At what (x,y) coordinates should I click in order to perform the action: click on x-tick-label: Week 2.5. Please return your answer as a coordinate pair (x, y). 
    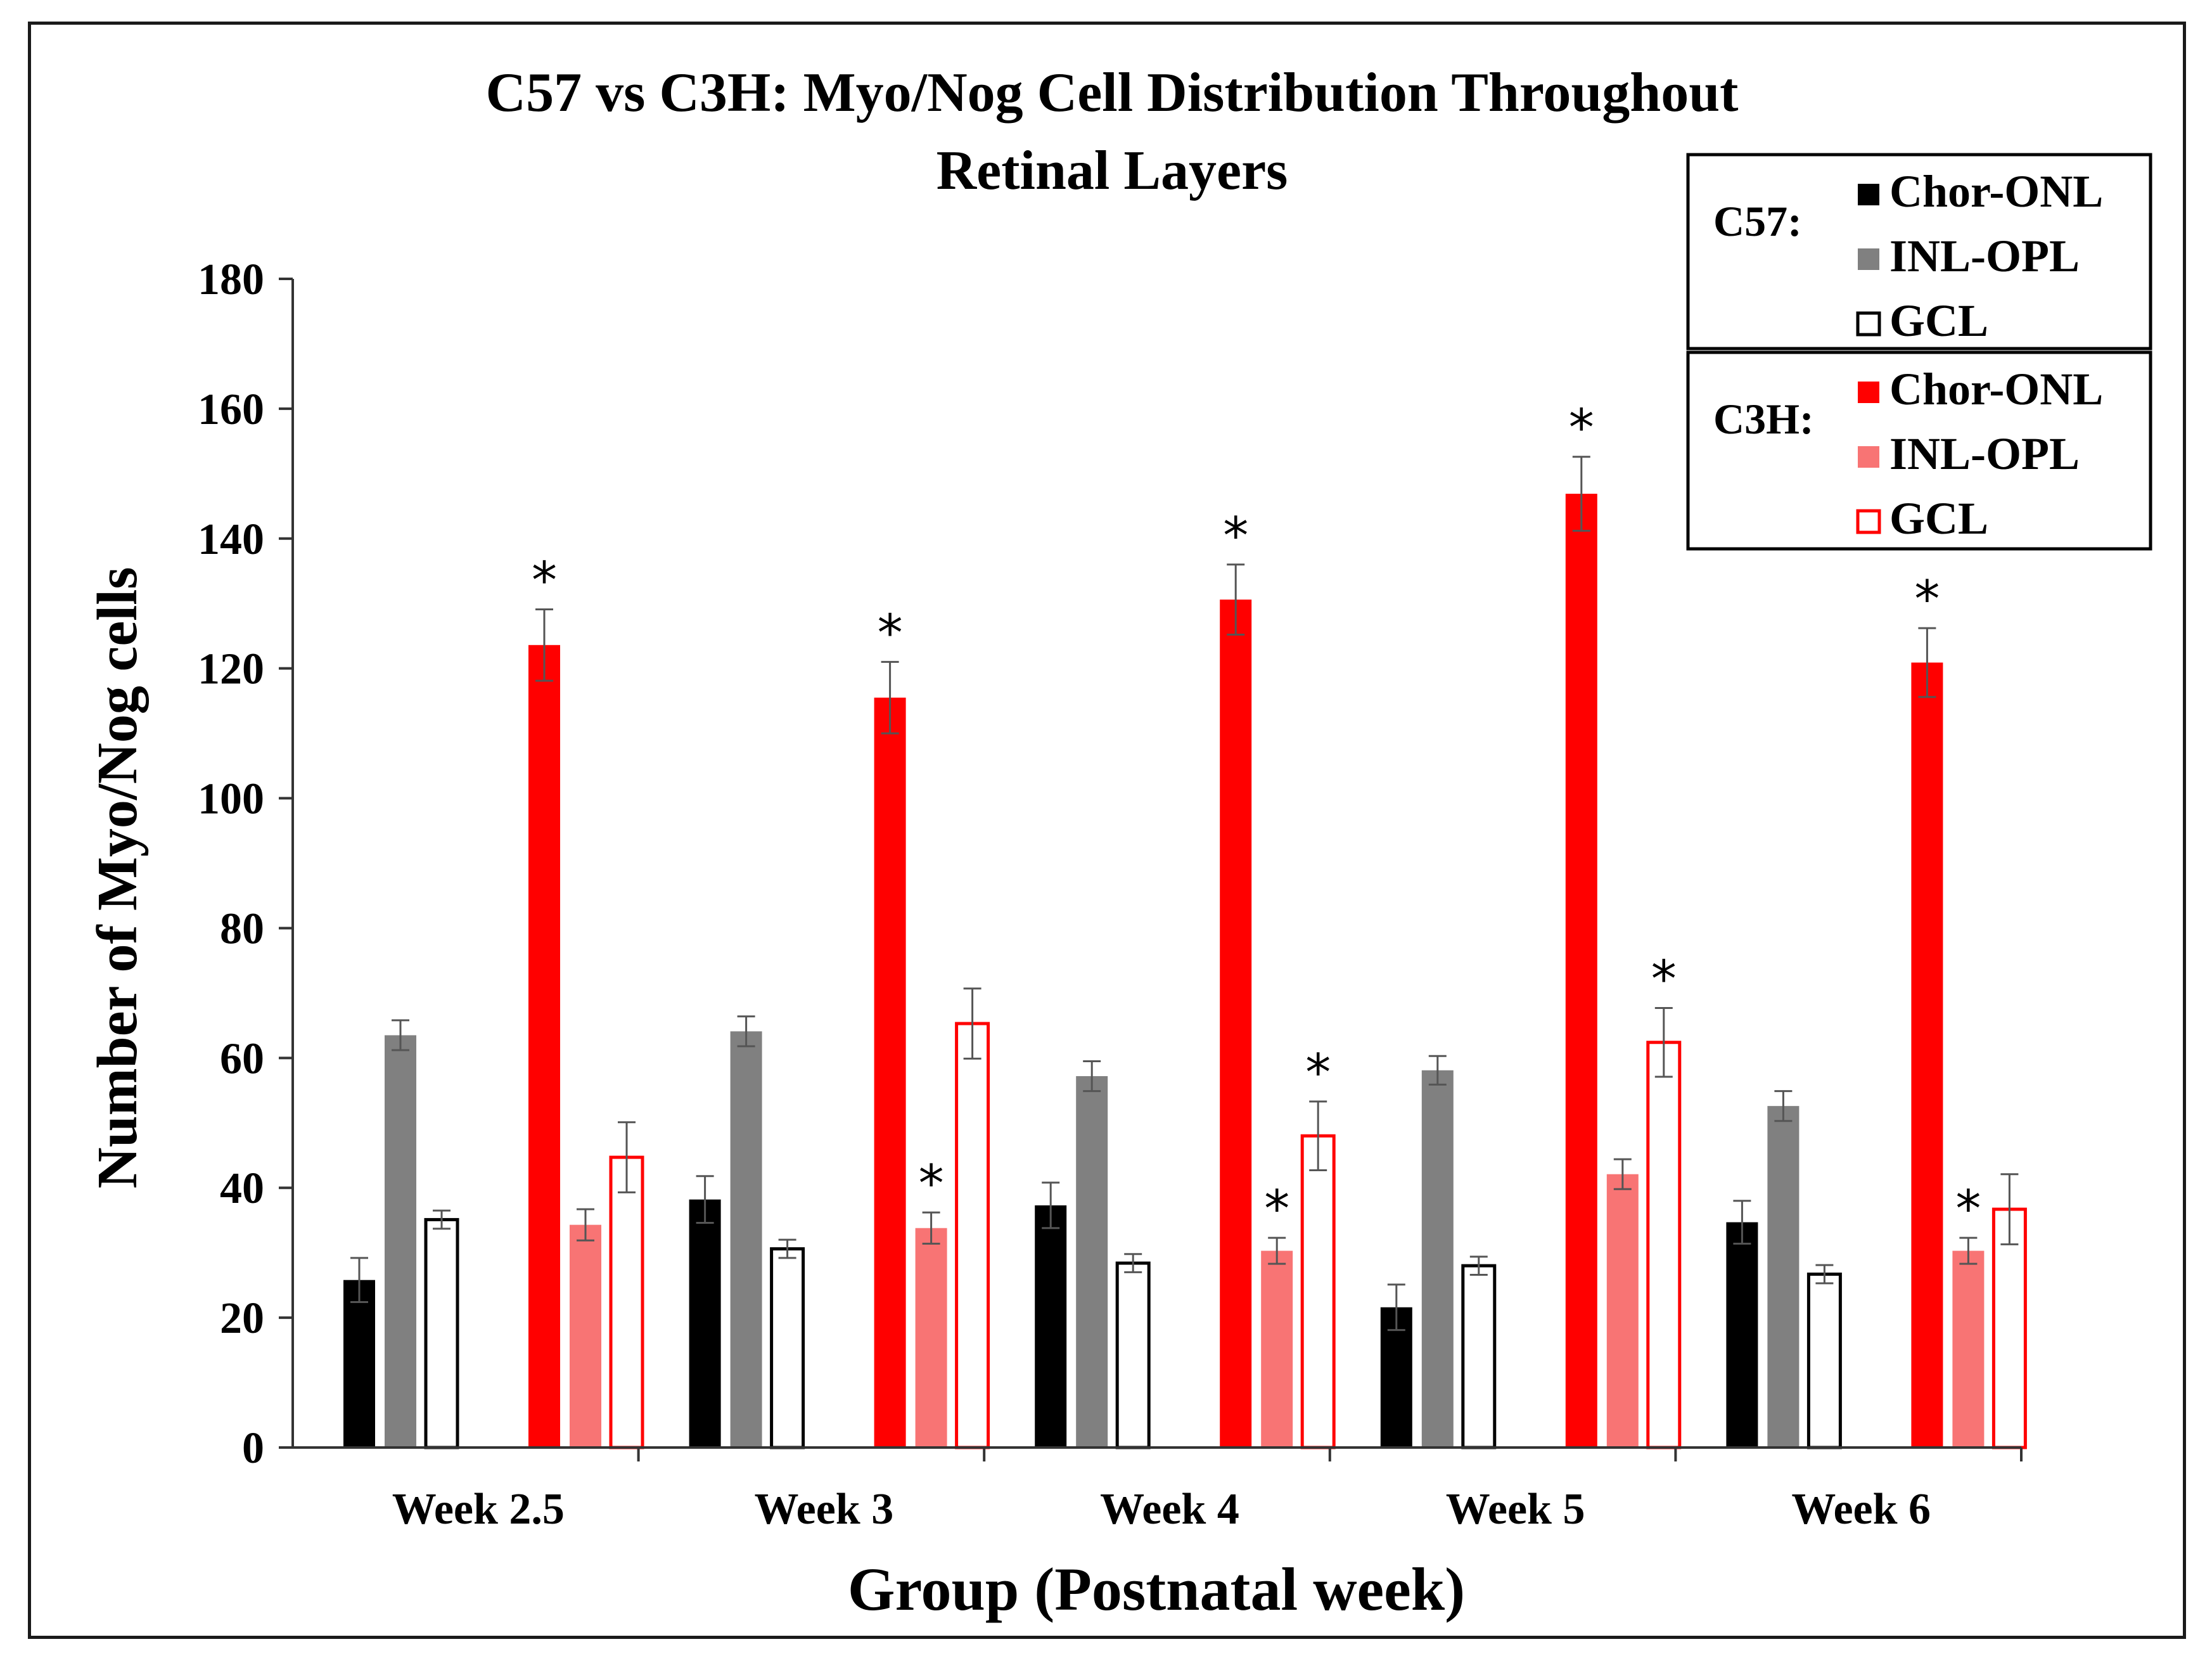
    Looking at the image, I should click on (478, 1510).